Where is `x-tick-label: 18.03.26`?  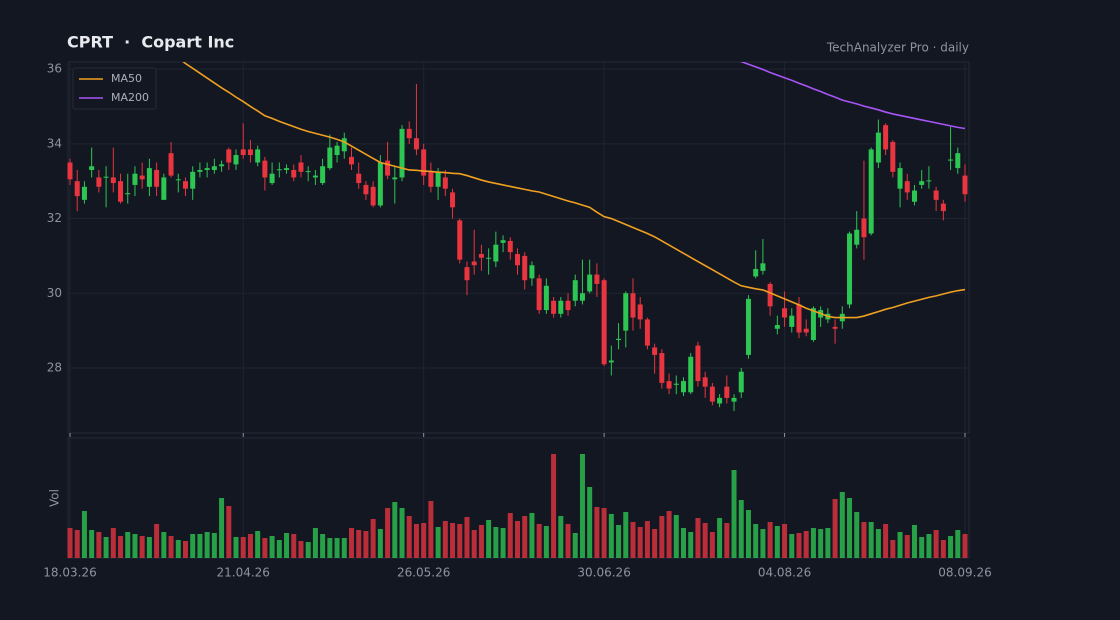 x-tick-label: 18.03.26 is located at coordinates (69, 573).